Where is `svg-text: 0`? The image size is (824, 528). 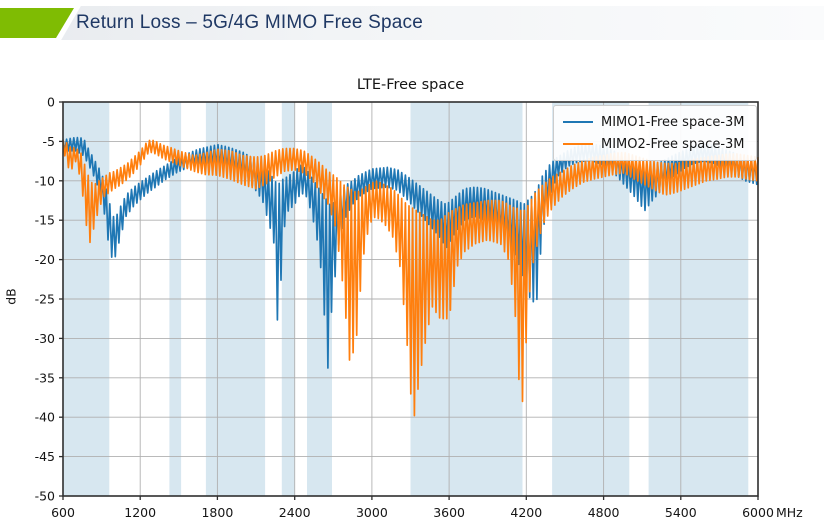 svg-text: 0 is located at coordinates (51, 102).